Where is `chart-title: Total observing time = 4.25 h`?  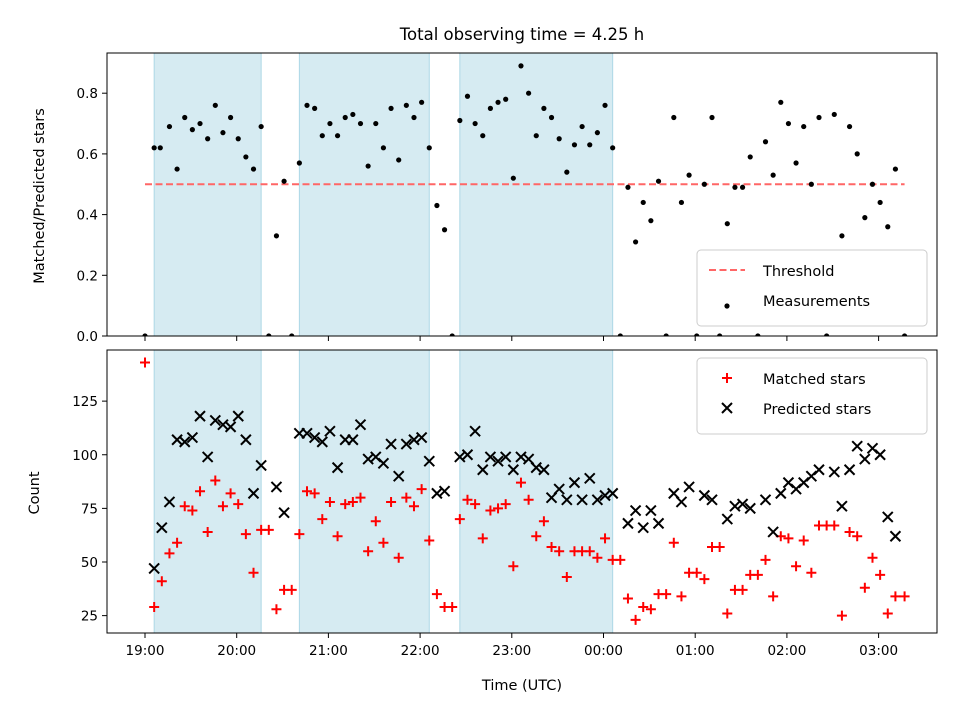
chart-title: Total observing time = 4.25 h is located at coordinates (521, 34).